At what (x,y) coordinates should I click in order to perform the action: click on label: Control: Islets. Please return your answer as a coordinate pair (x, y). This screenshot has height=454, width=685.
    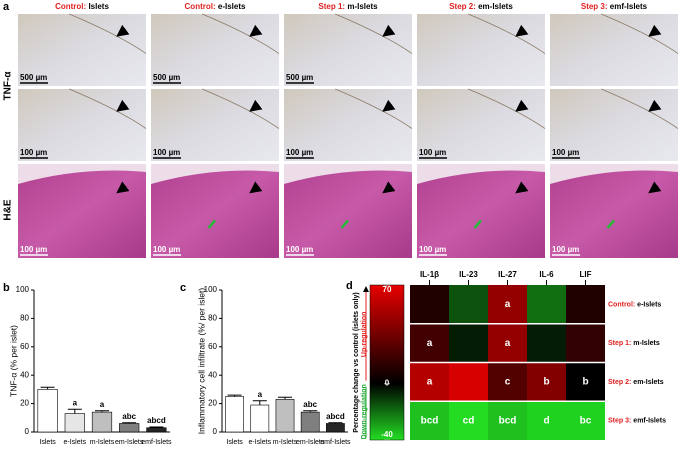
    Looking at the image, I should click on (82, 6).